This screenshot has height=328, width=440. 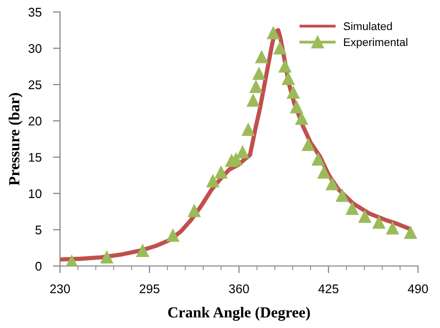 What do you see at coordinates (35, 157) in the screenshot?
I see `y-tick-label: 15` at bounding box center [35, 157].